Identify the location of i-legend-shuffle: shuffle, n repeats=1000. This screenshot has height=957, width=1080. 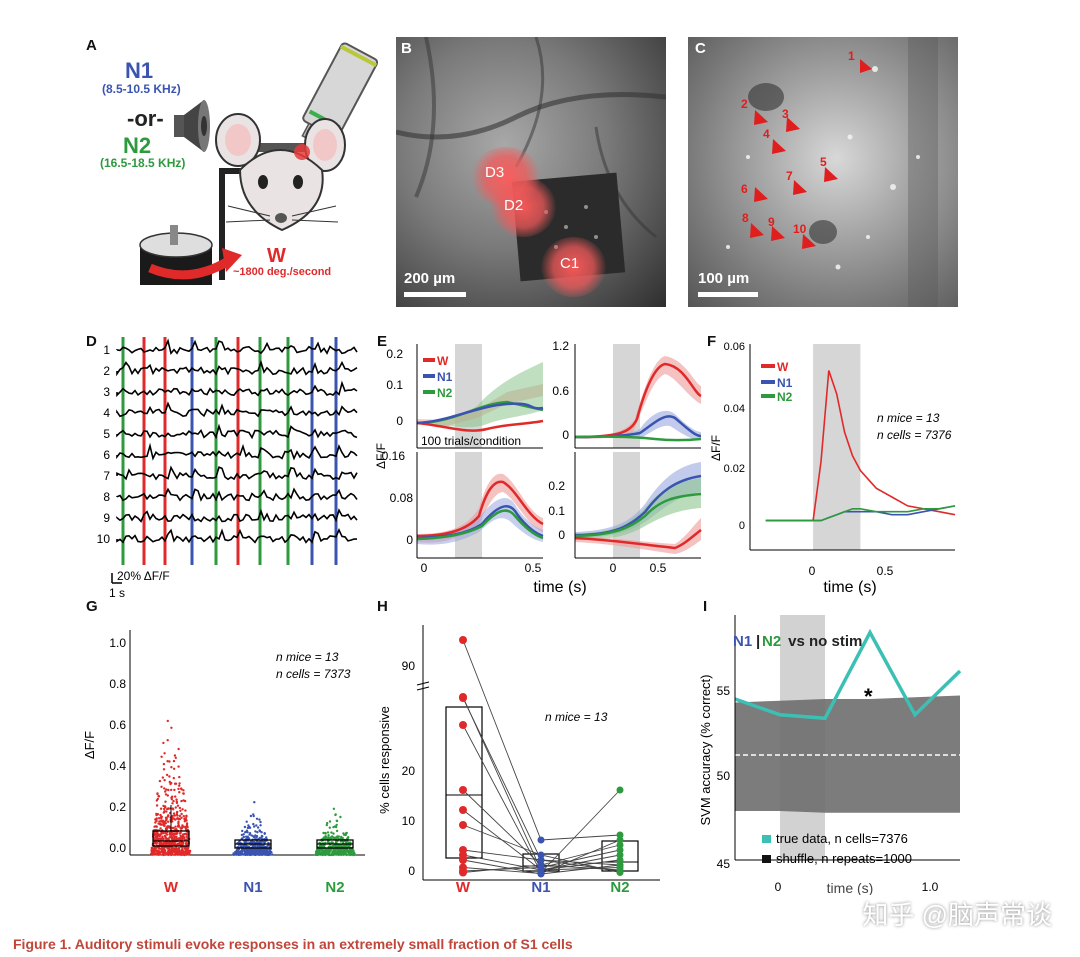
(844, 858).